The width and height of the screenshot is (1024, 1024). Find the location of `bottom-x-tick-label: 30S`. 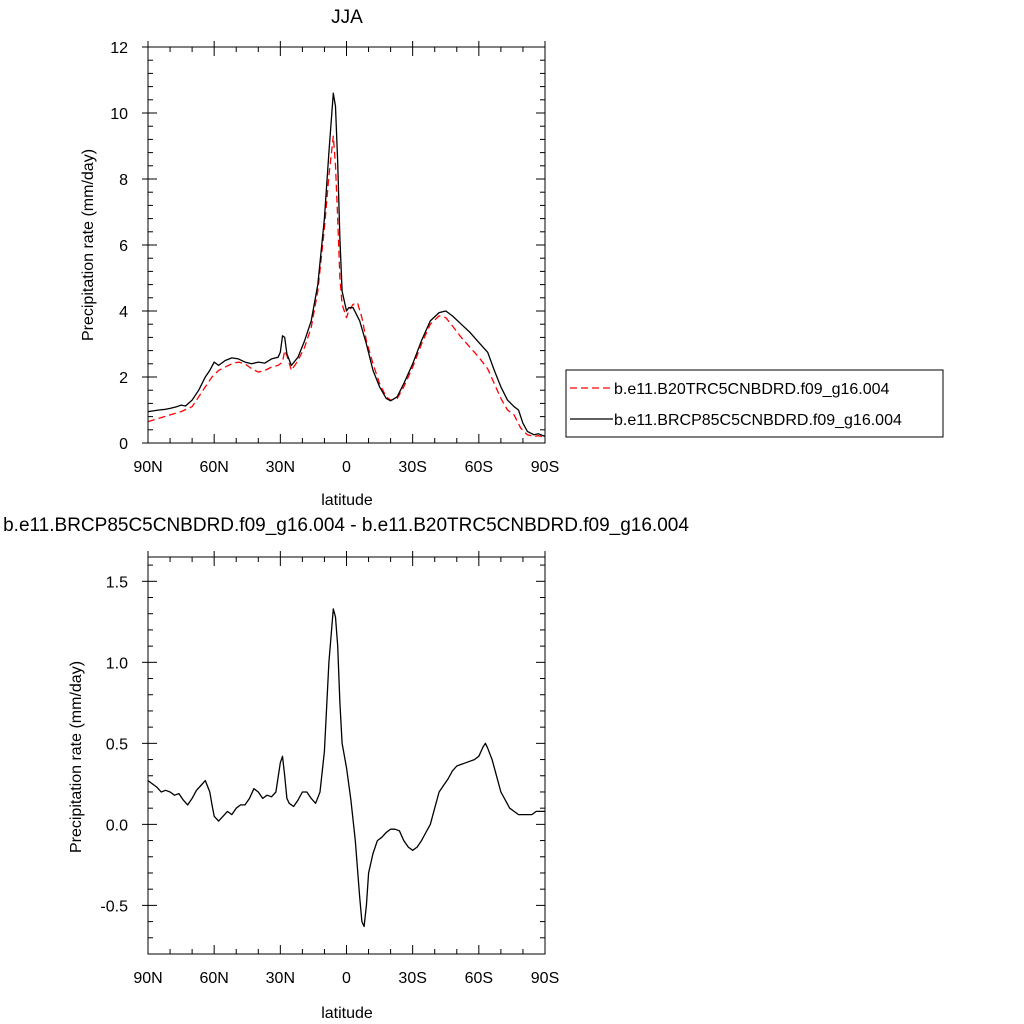

bottom-x-tick-label: 30S is located at coordinates (412, 978).